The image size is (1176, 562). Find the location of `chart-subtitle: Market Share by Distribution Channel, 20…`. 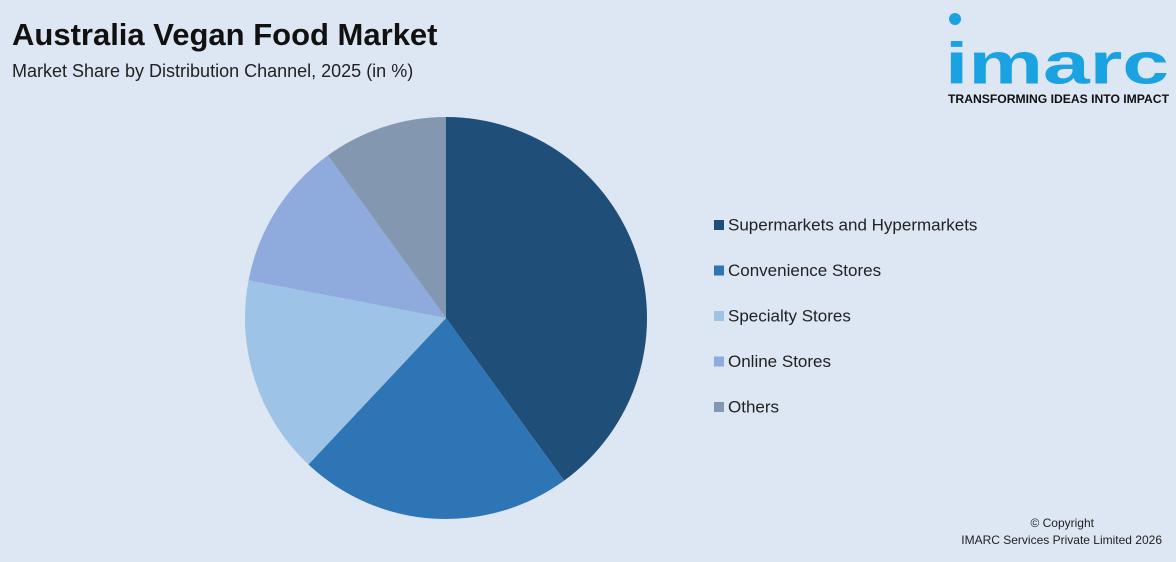

chart-subtitle: Market Share by Distribution Channel, 20… is located at coordinates (212, 71).